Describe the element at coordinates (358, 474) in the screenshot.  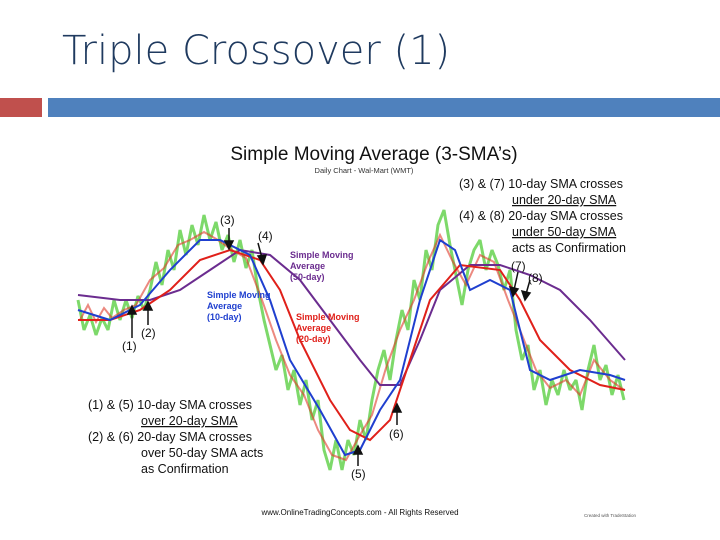
I see `point-label: (5)` at that location.